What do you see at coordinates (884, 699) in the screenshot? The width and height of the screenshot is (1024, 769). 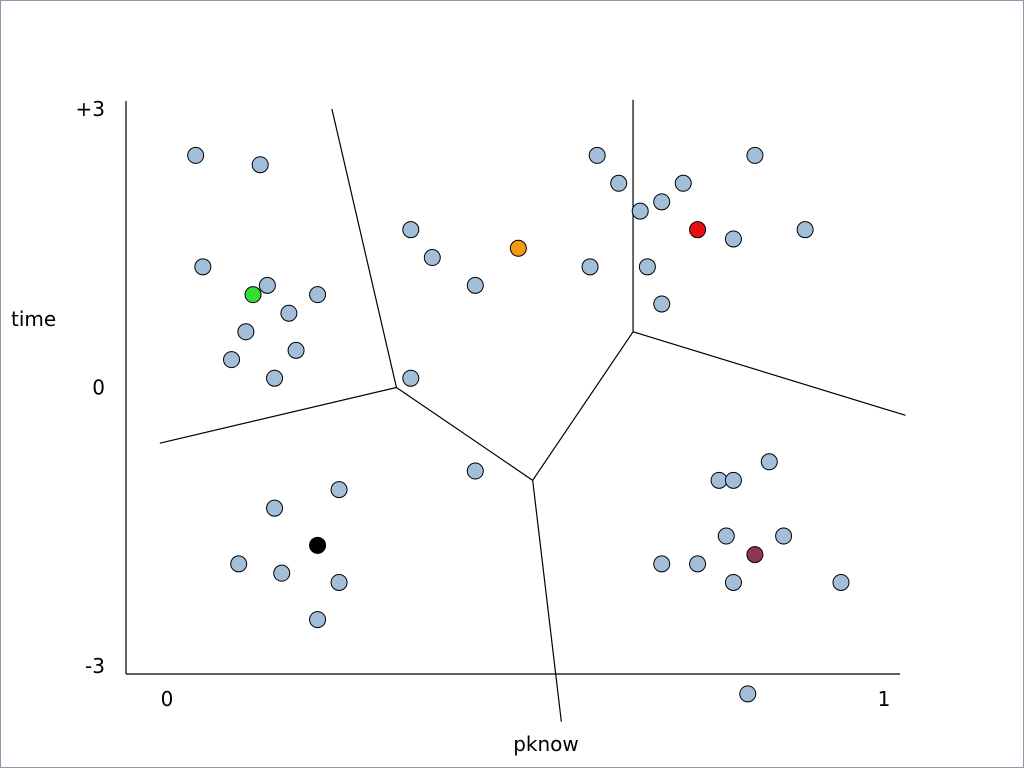 I see `x-tick-label-1: 1` at bounding box center [884, 699].